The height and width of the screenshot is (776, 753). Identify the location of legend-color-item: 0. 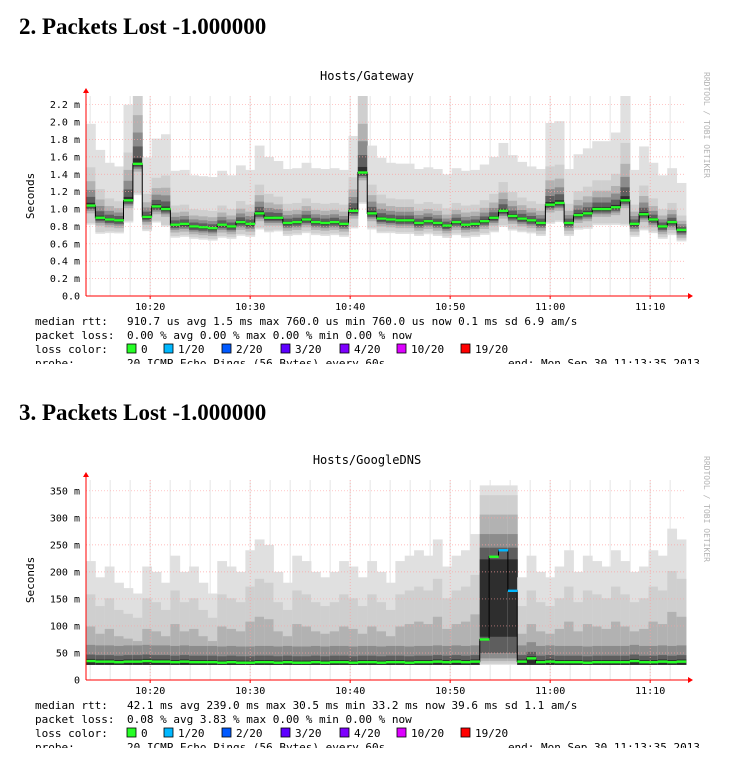
(144, 733).